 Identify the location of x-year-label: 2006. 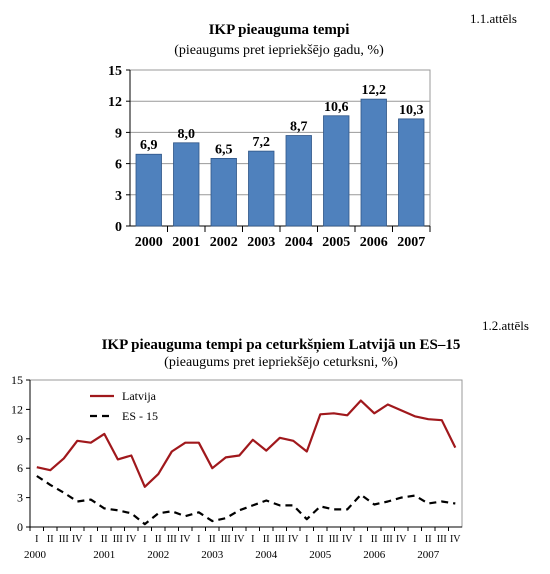
(374, 555).